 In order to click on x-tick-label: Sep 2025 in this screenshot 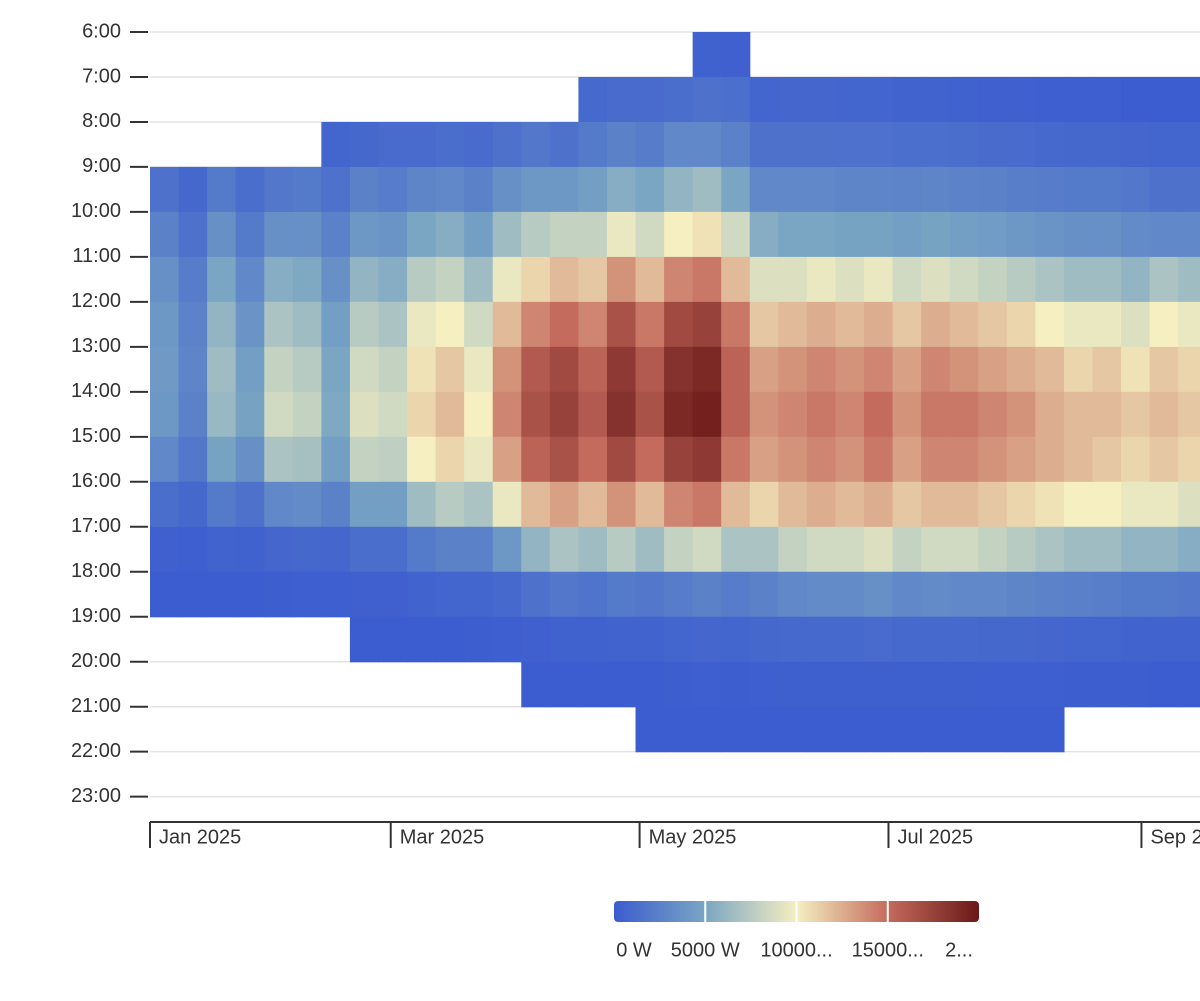, I will do `click(1175, 837)`.